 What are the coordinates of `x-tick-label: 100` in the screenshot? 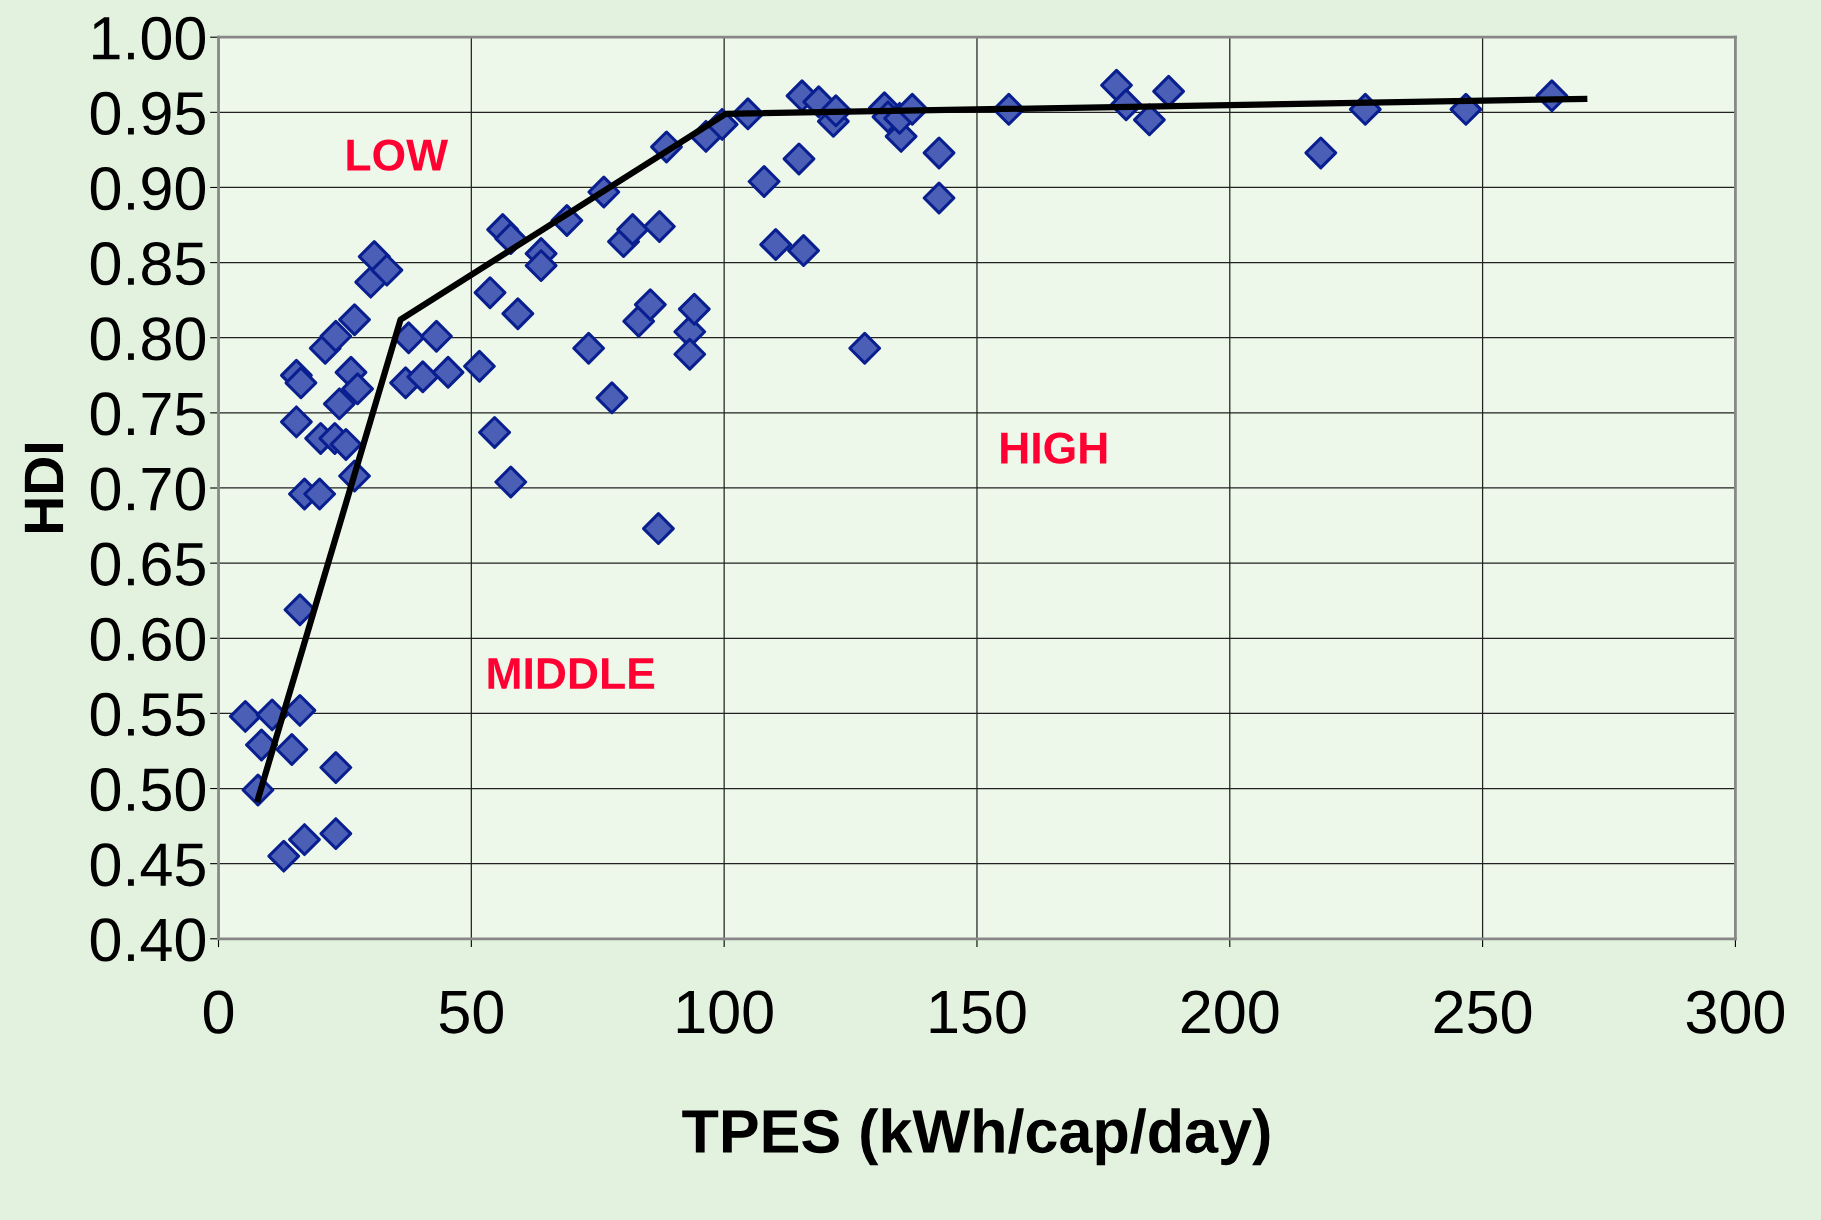 It's located at (725, 1012).